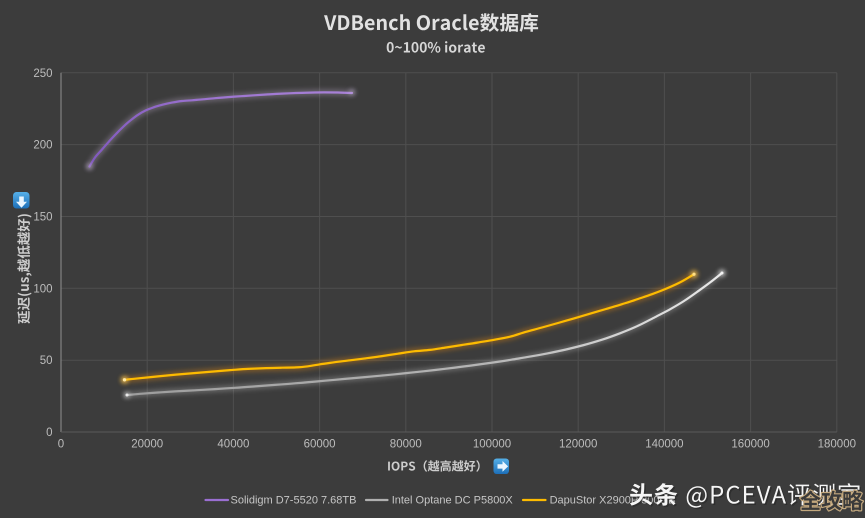 The image size is (865, 518). Describe the element at coordinates (42, 146) in the screenshot. I see `svg-text: 200` at that location.